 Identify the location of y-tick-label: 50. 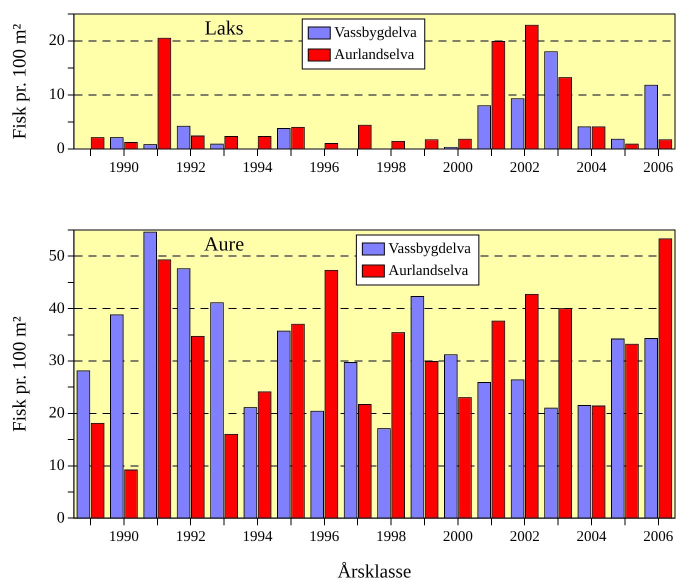
(56, 255).